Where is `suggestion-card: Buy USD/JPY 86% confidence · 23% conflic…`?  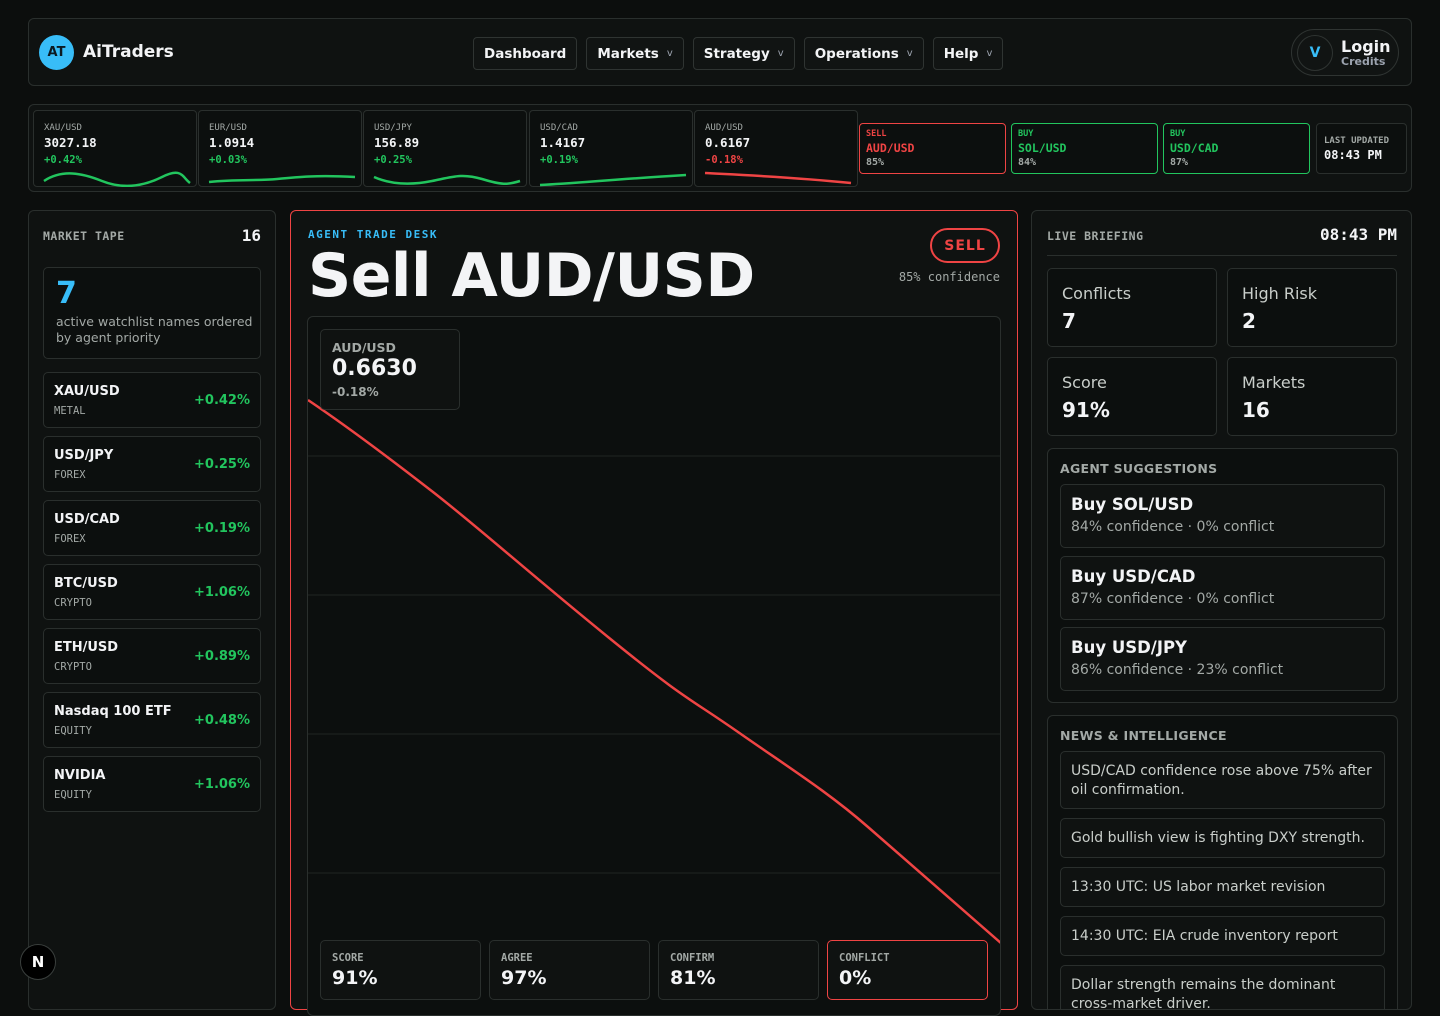
suggestion-card: Buy USD/JPY 86% confidence · 23% conflic… is located at coordinates (1222, 659).